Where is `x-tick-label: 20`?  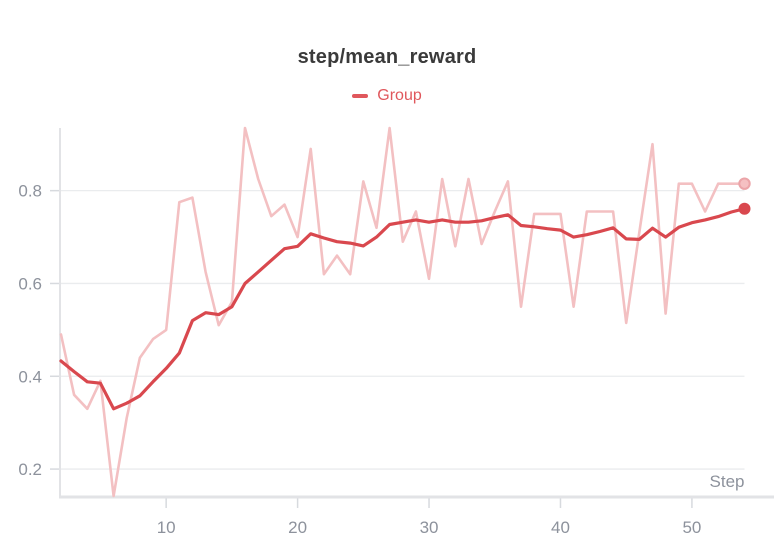 x-tick-label: 20 is located at coordinates (297, 527).